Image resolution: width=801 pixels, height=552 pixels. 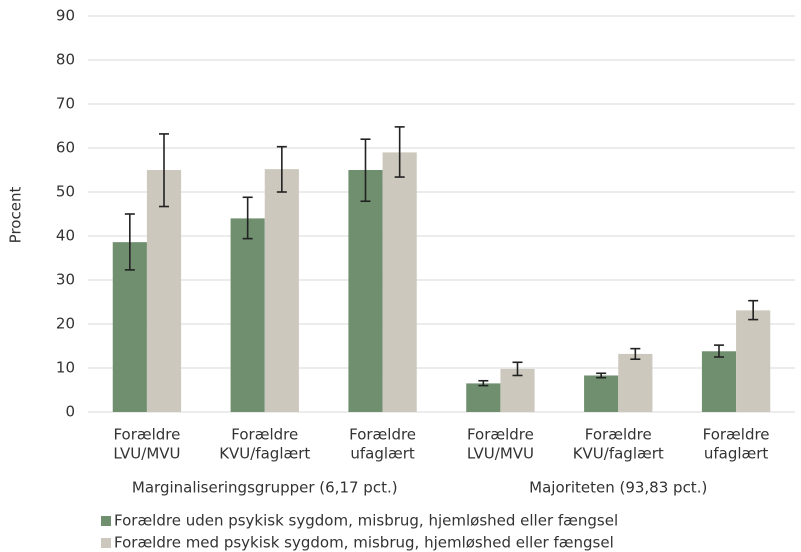 What do you see at coordinates (65, 104) in the screenshot?
I see `y-tick-label: 70` at bounding box center [65, 104].